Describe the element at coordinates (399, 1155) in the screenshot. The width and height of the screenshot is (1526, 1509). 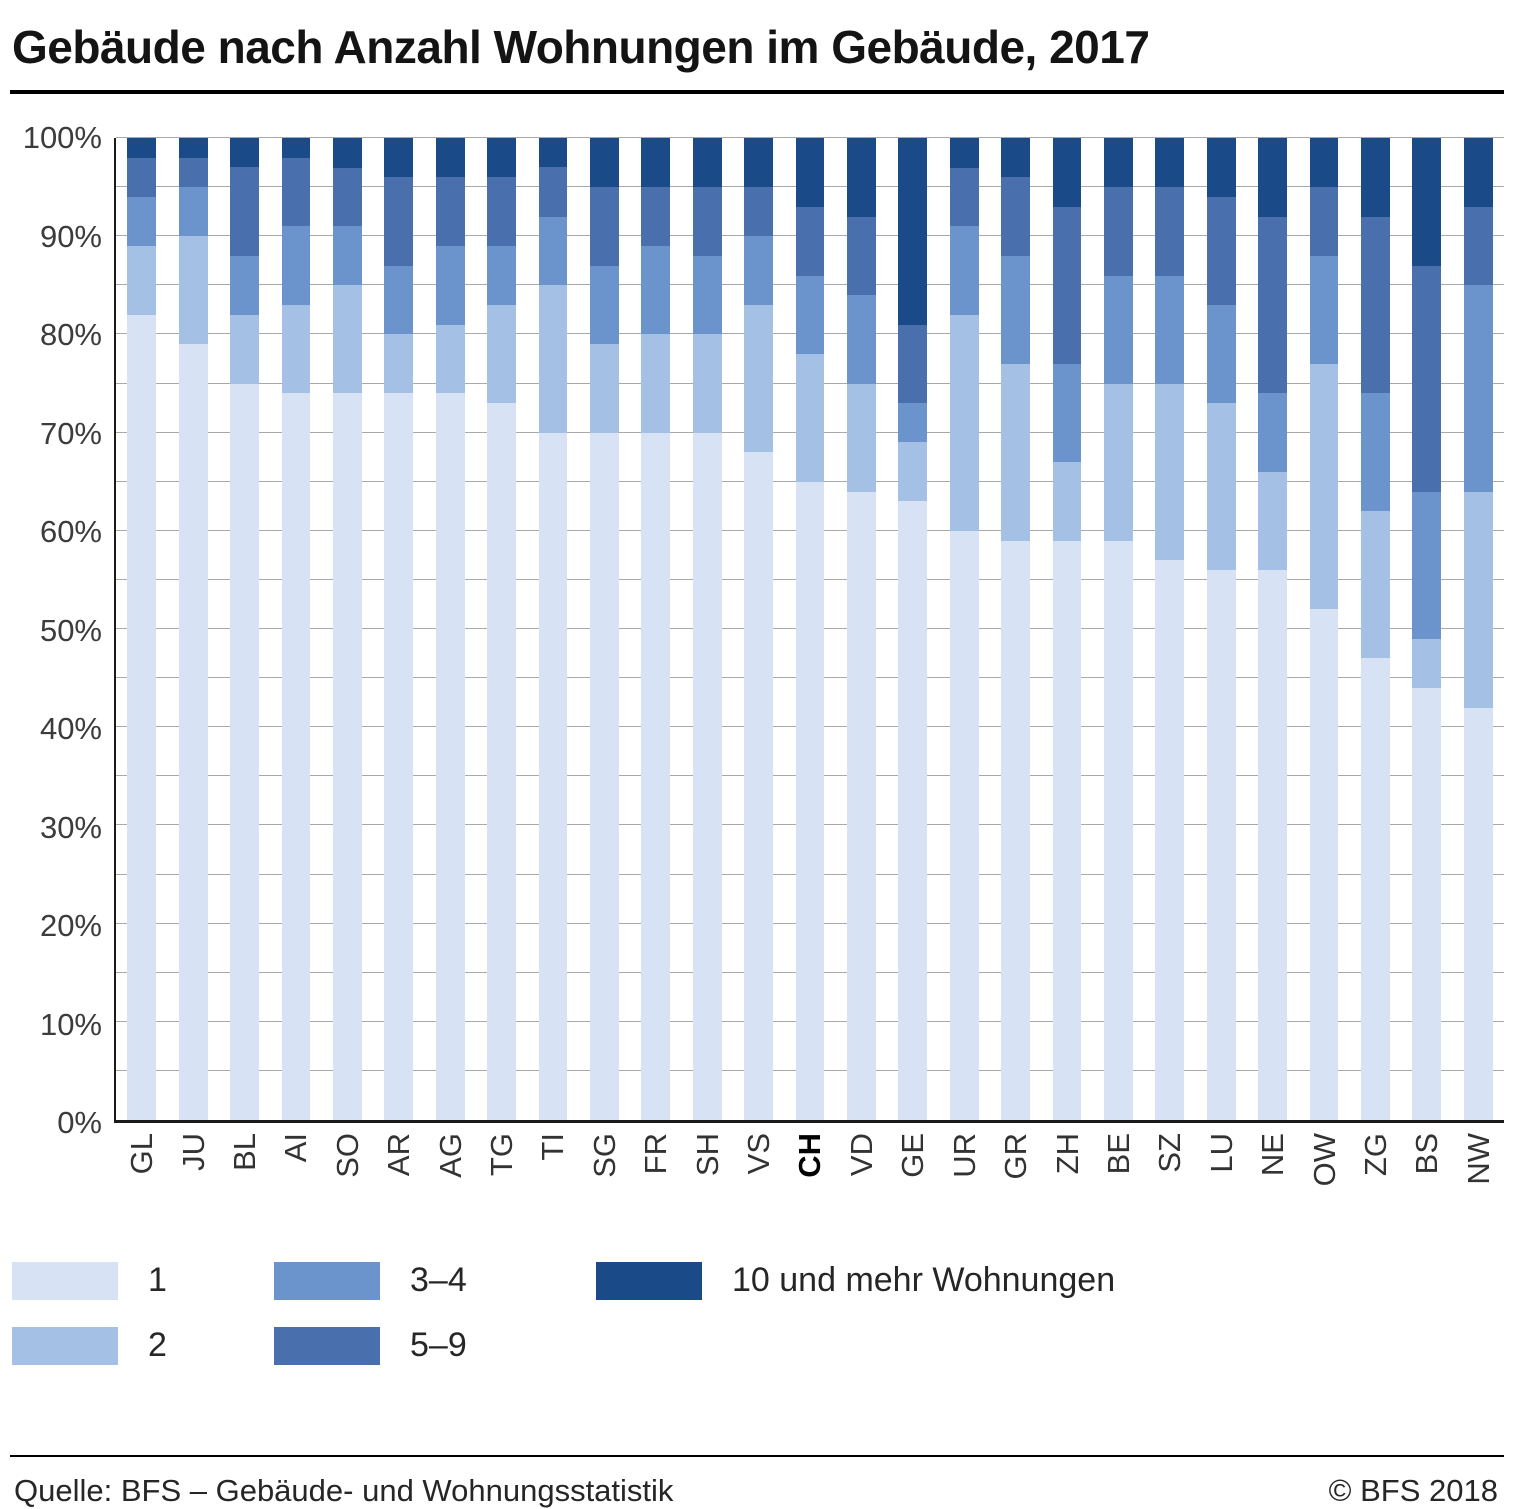
I see `x-label-AR: AR` at that location.